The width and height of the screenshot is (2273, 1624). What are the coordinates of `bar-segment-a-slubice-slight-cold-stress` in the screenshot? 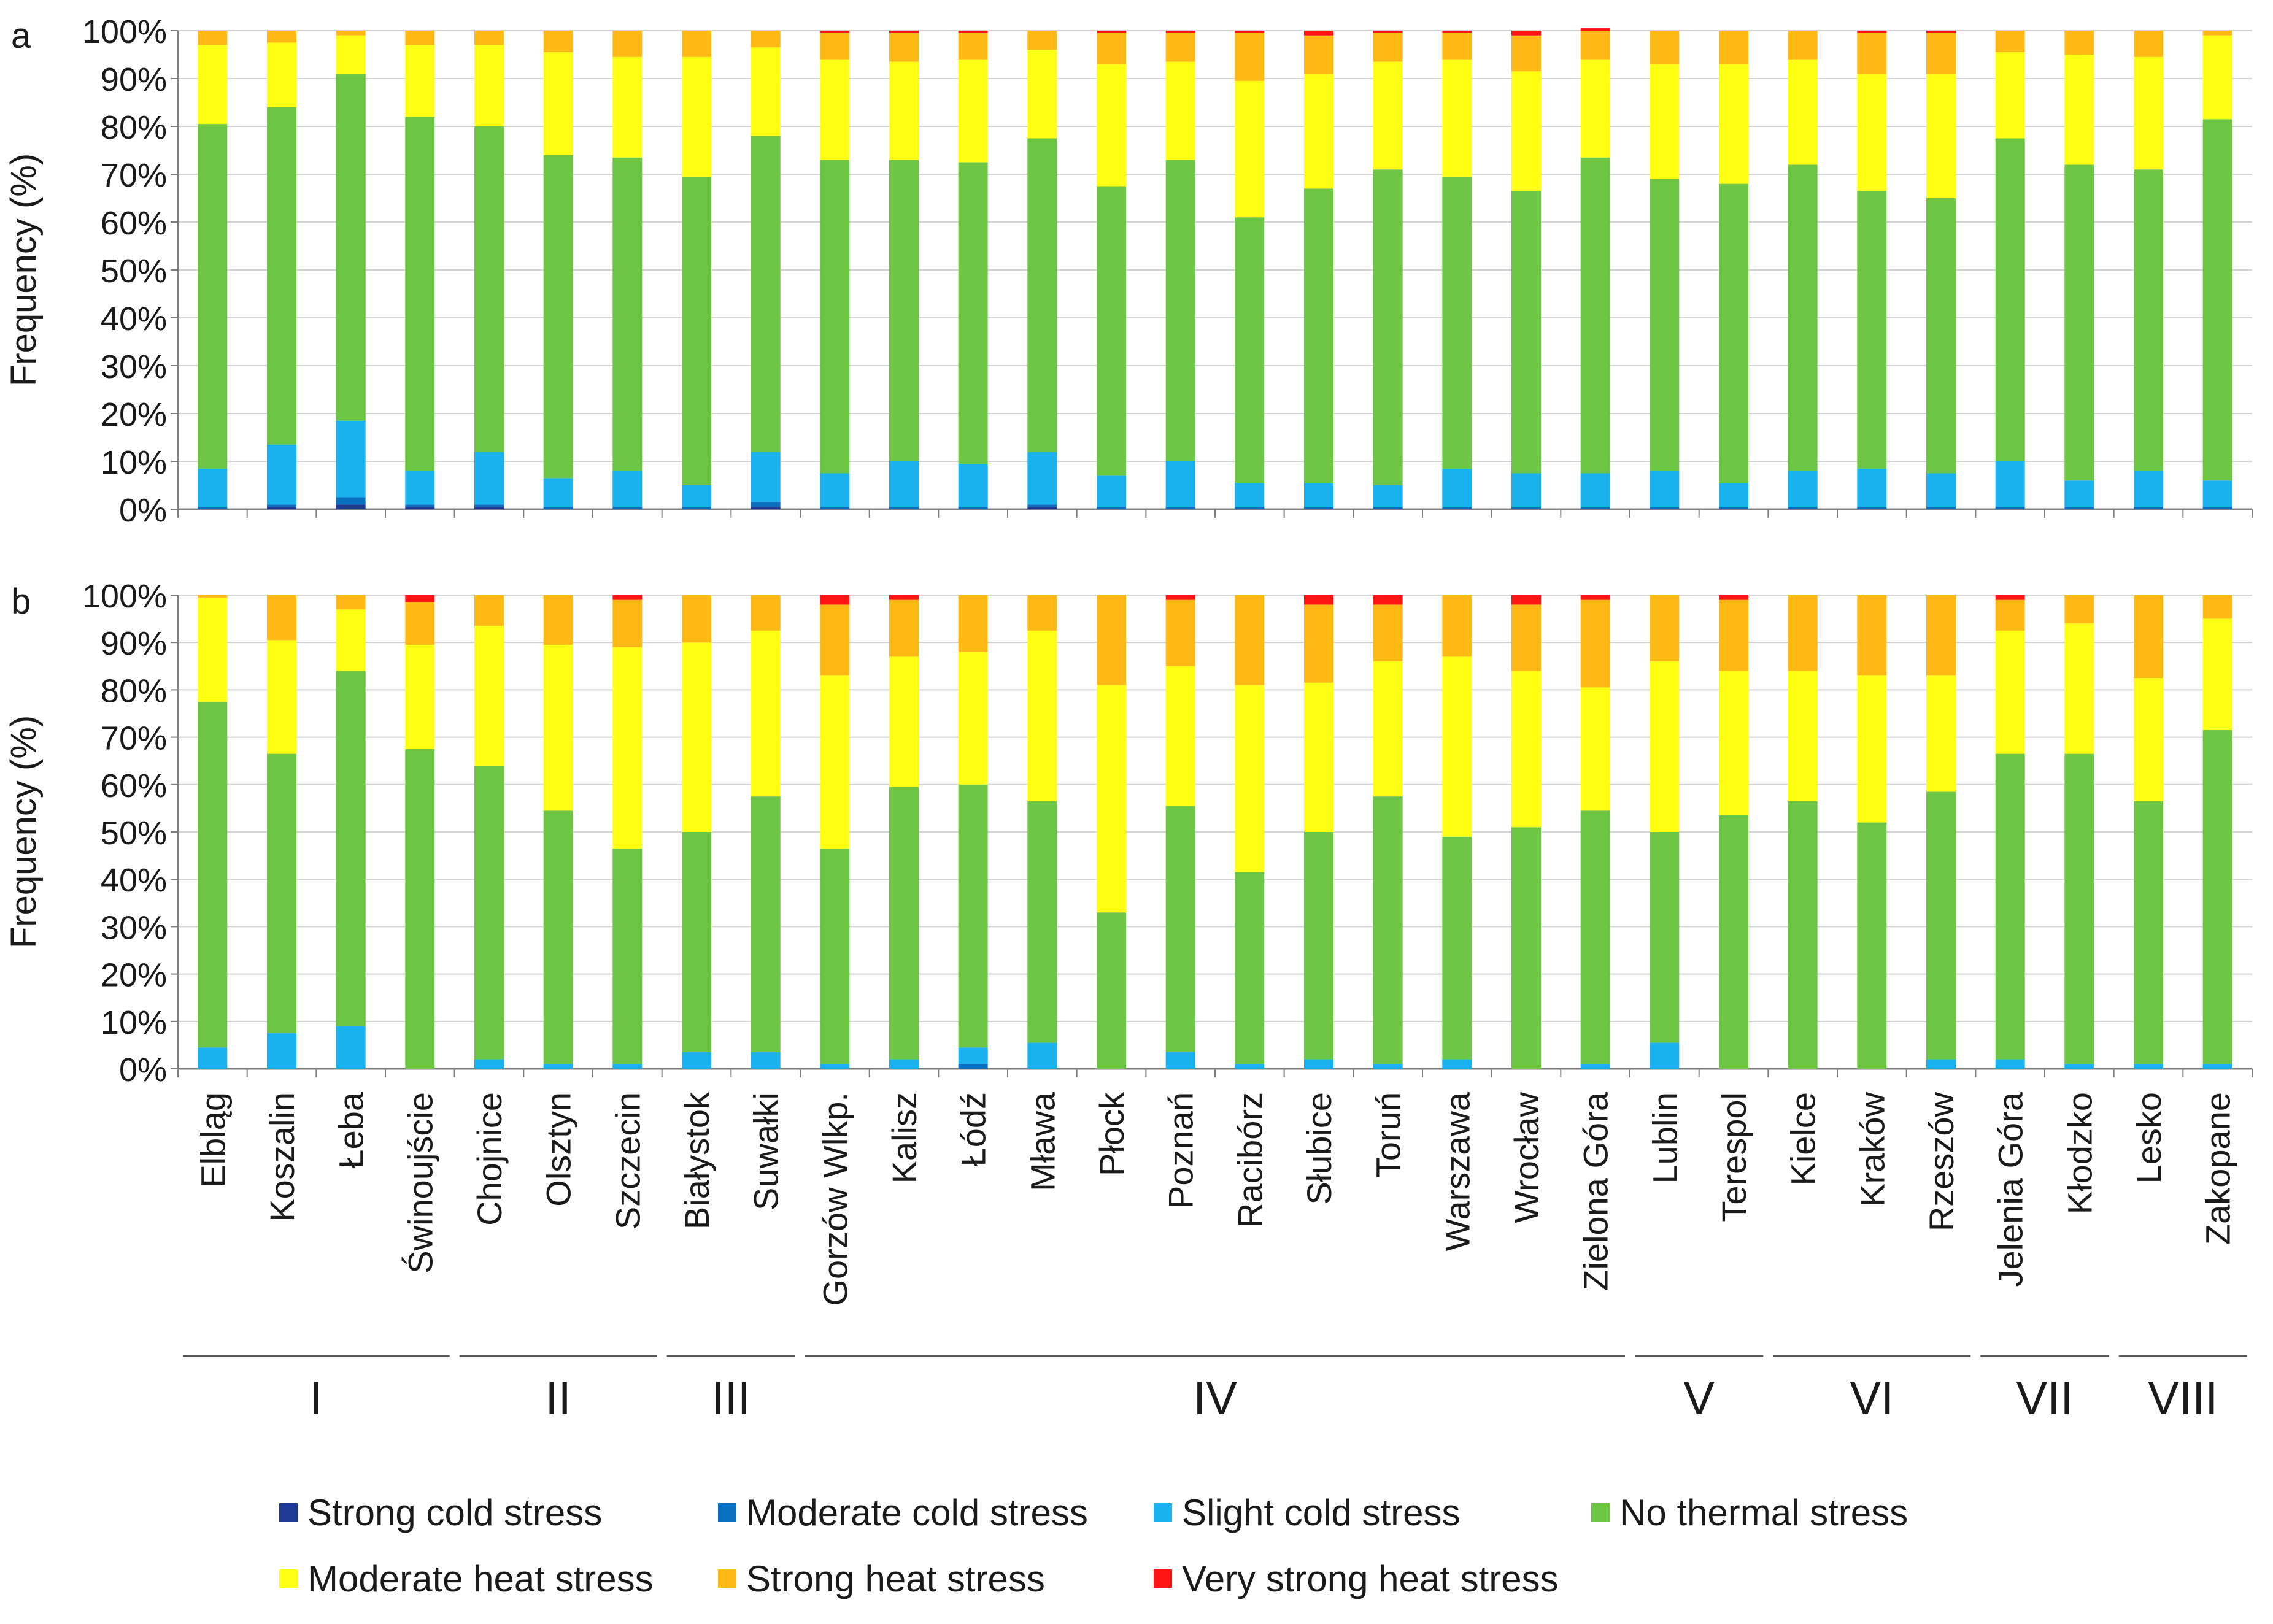 It's located at (1318, 495).